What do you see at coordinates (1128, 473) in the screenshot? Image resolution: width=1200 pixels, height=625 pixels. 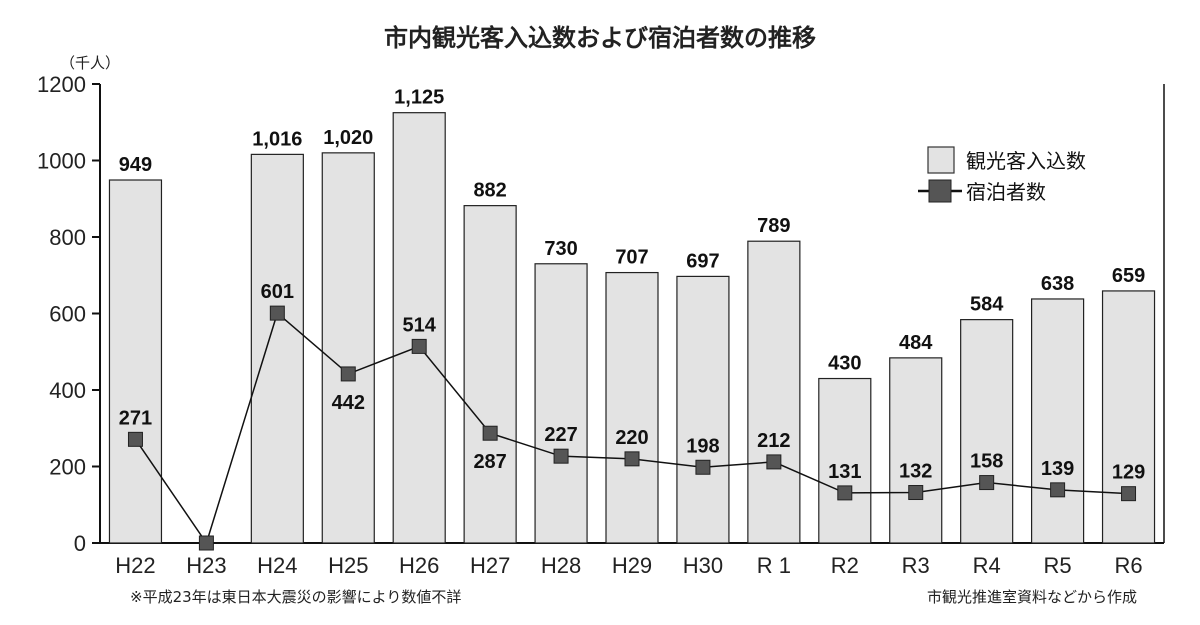 I see `line-value-label: 129` at bounding box center [1128, 473].